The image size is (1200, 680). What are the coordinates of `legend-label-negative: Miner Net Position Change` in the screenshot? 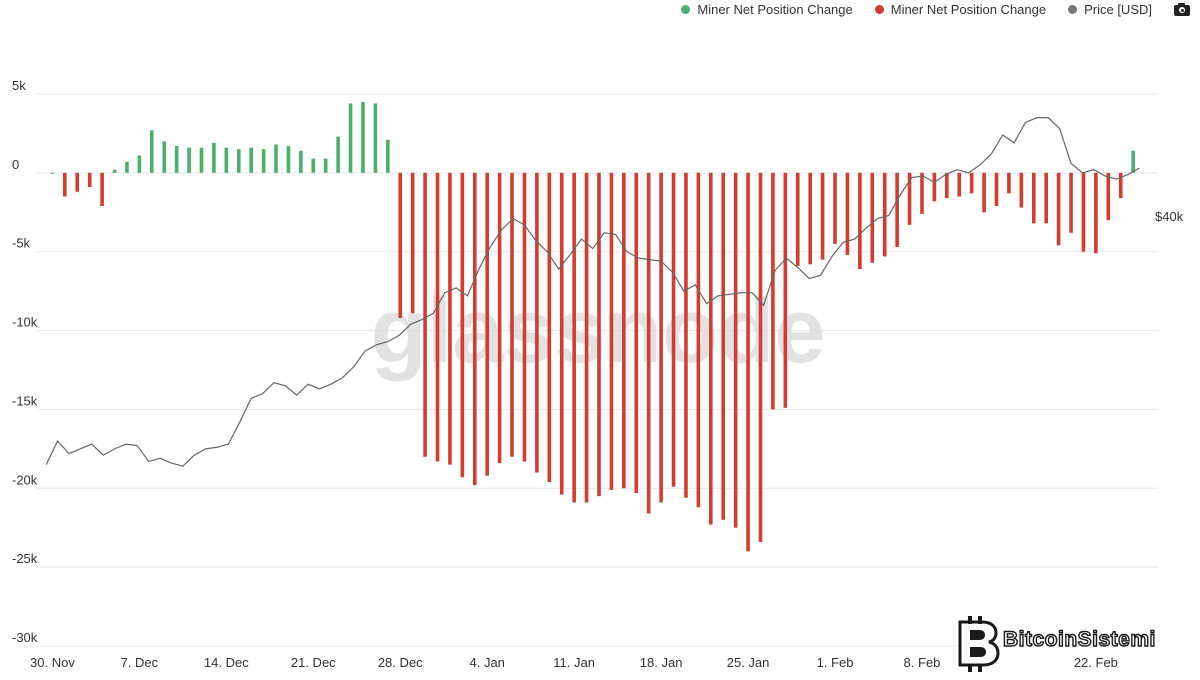 It's located at (968, 9).